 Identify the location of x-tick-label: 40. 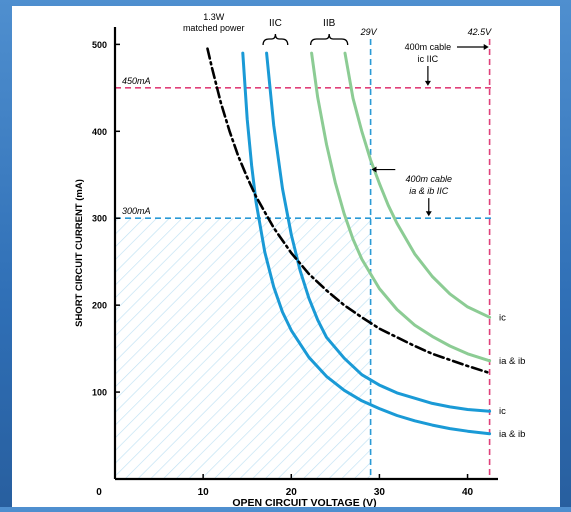
(468, 492).